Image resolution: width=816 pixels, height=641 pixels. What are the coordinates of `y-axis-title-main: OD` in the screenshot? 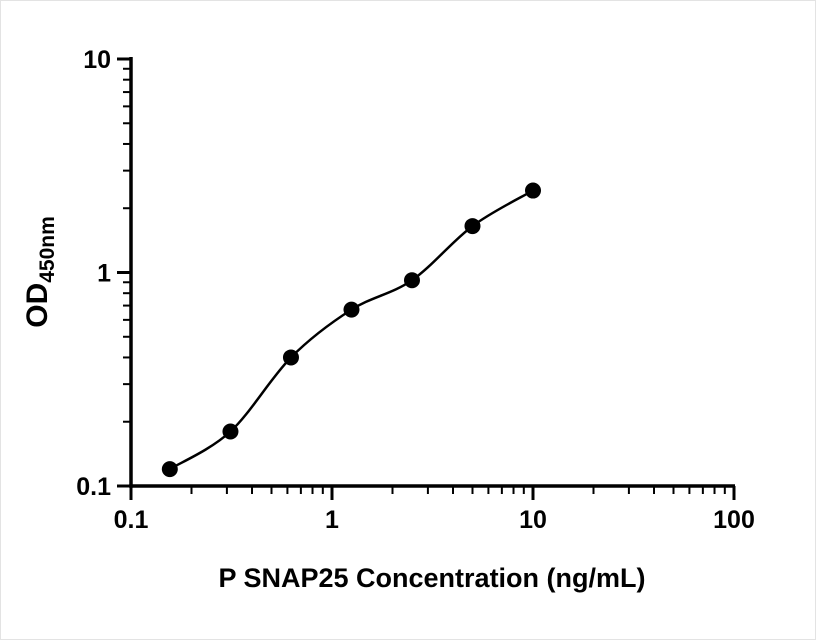 It's located at (37, 305).